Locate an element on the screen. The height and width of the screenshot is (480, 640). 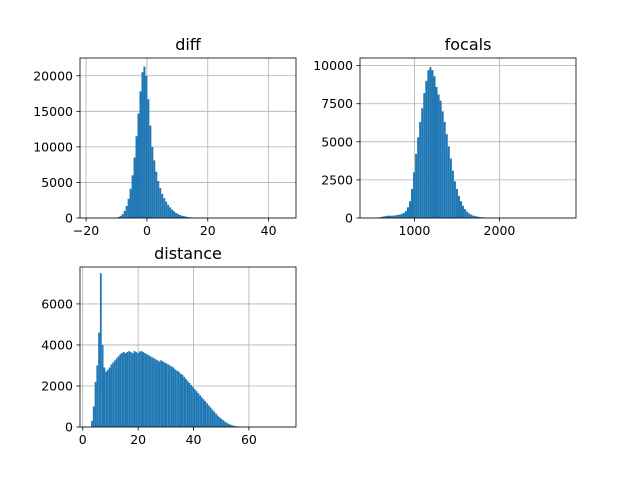
diff-bars is located at coordinates (167, 142).